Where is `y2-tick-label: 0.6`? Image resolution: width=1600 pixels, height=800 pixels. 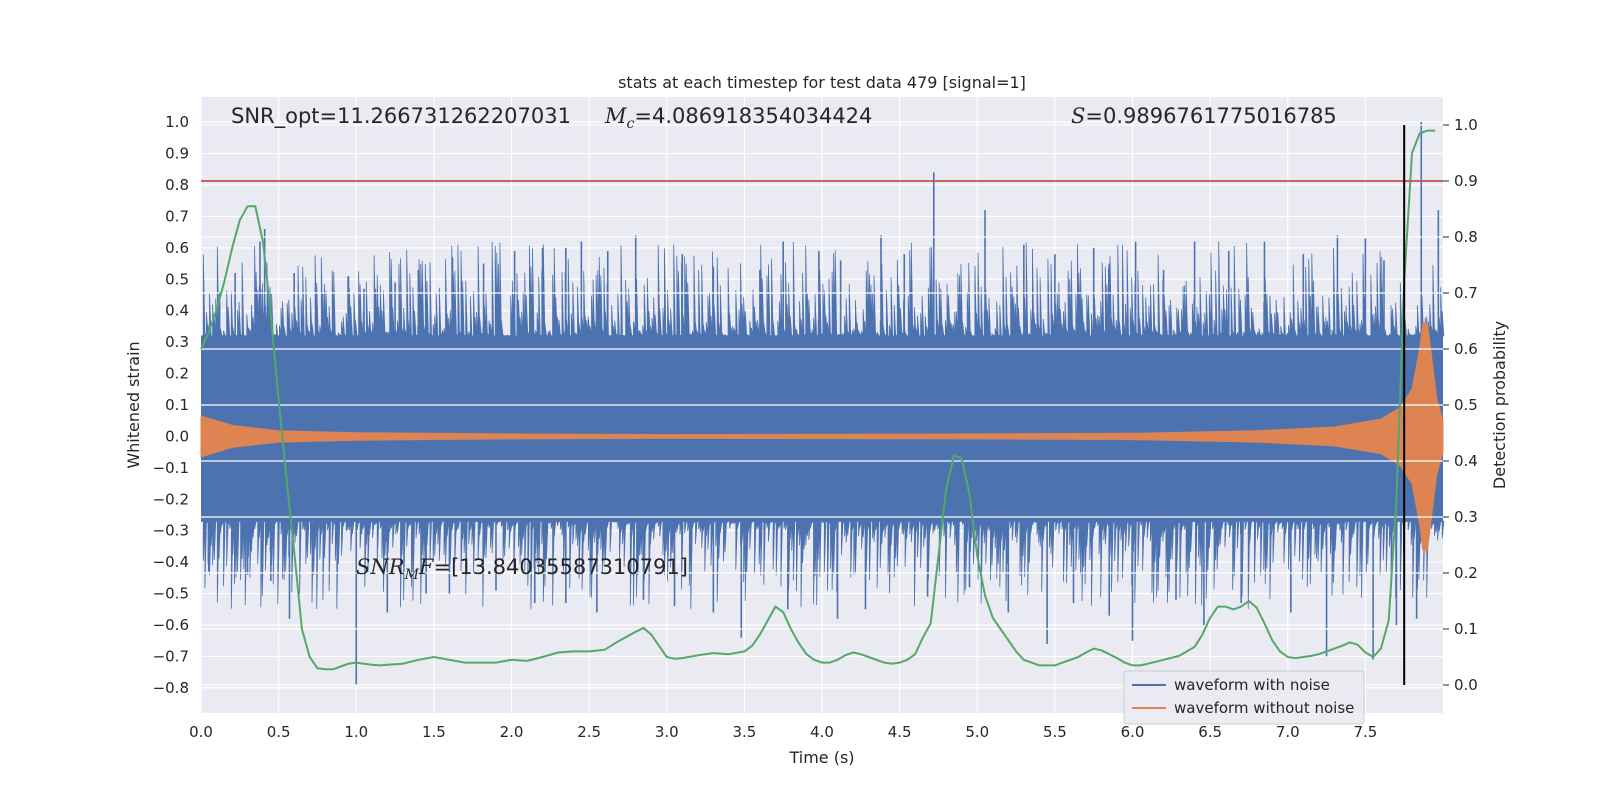 y2-tick-label: 0.6 is located at coordinates (1466, 349).